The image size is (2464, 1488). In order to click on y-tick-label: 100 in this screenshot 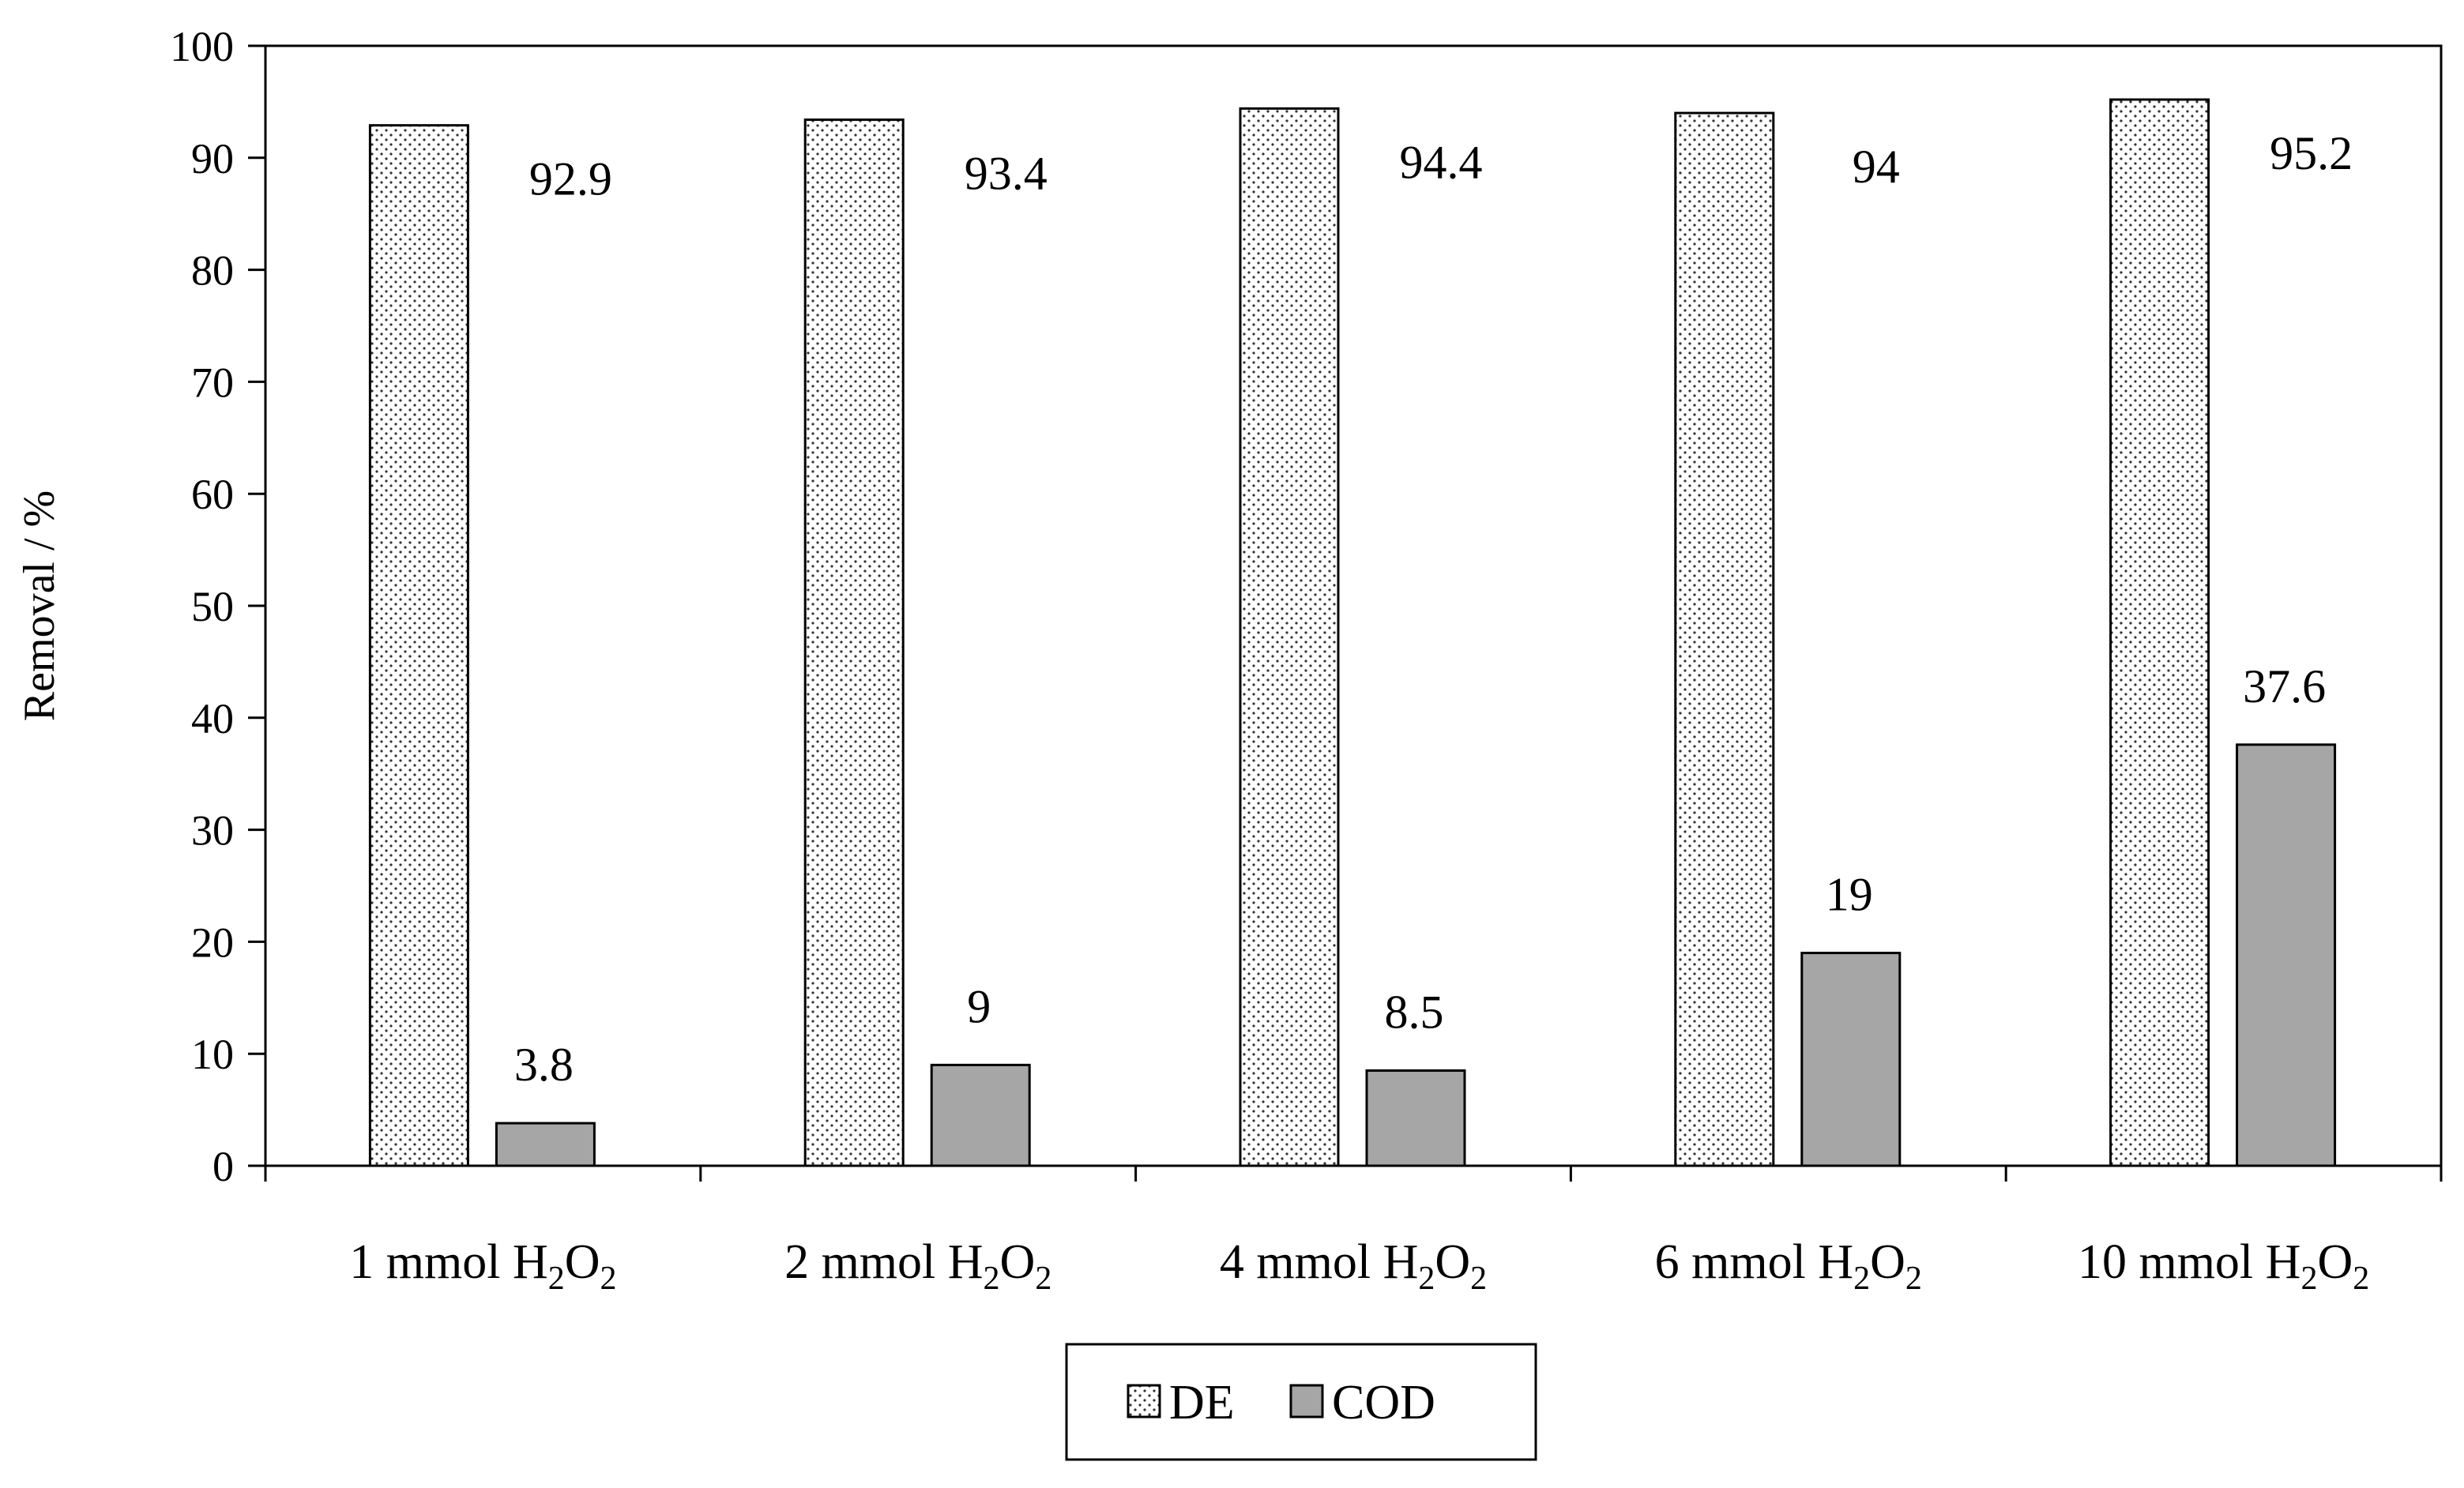, I will do `click(202, 46)`.